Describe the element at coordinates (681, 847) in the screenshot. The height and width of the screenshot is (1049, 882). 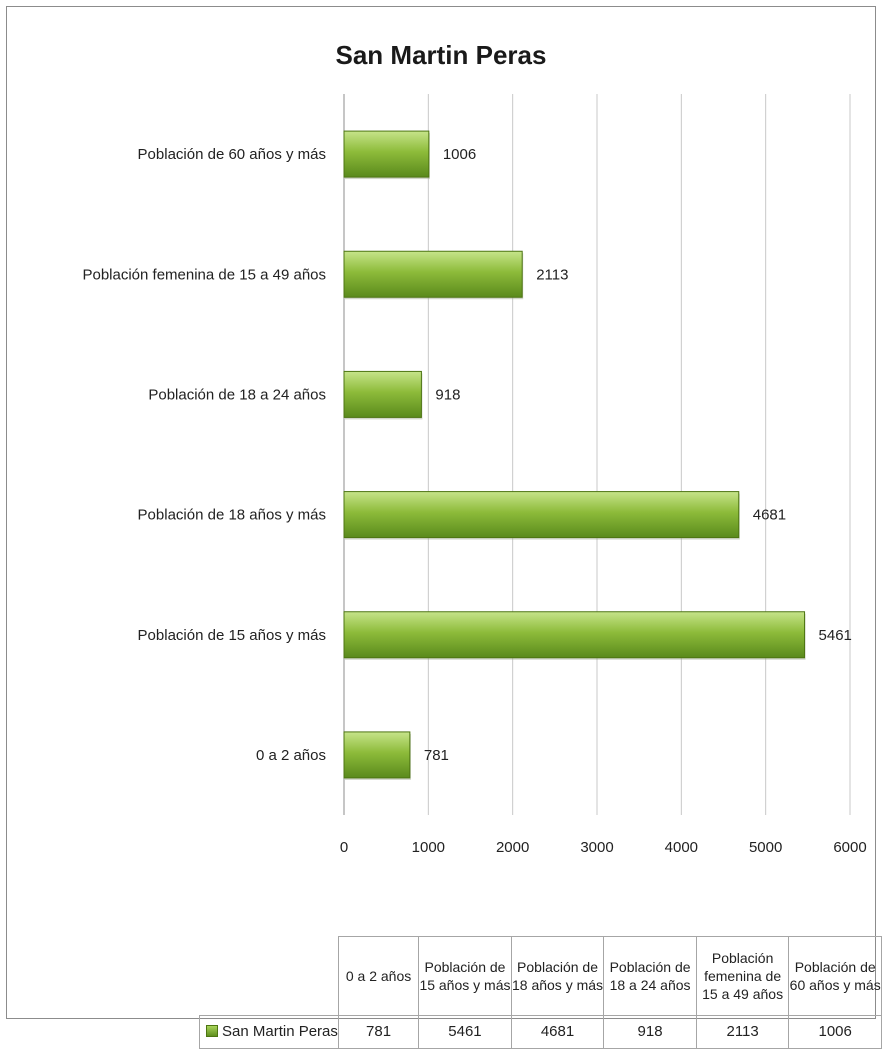
I see `x-tick-label: 4000` at that location.